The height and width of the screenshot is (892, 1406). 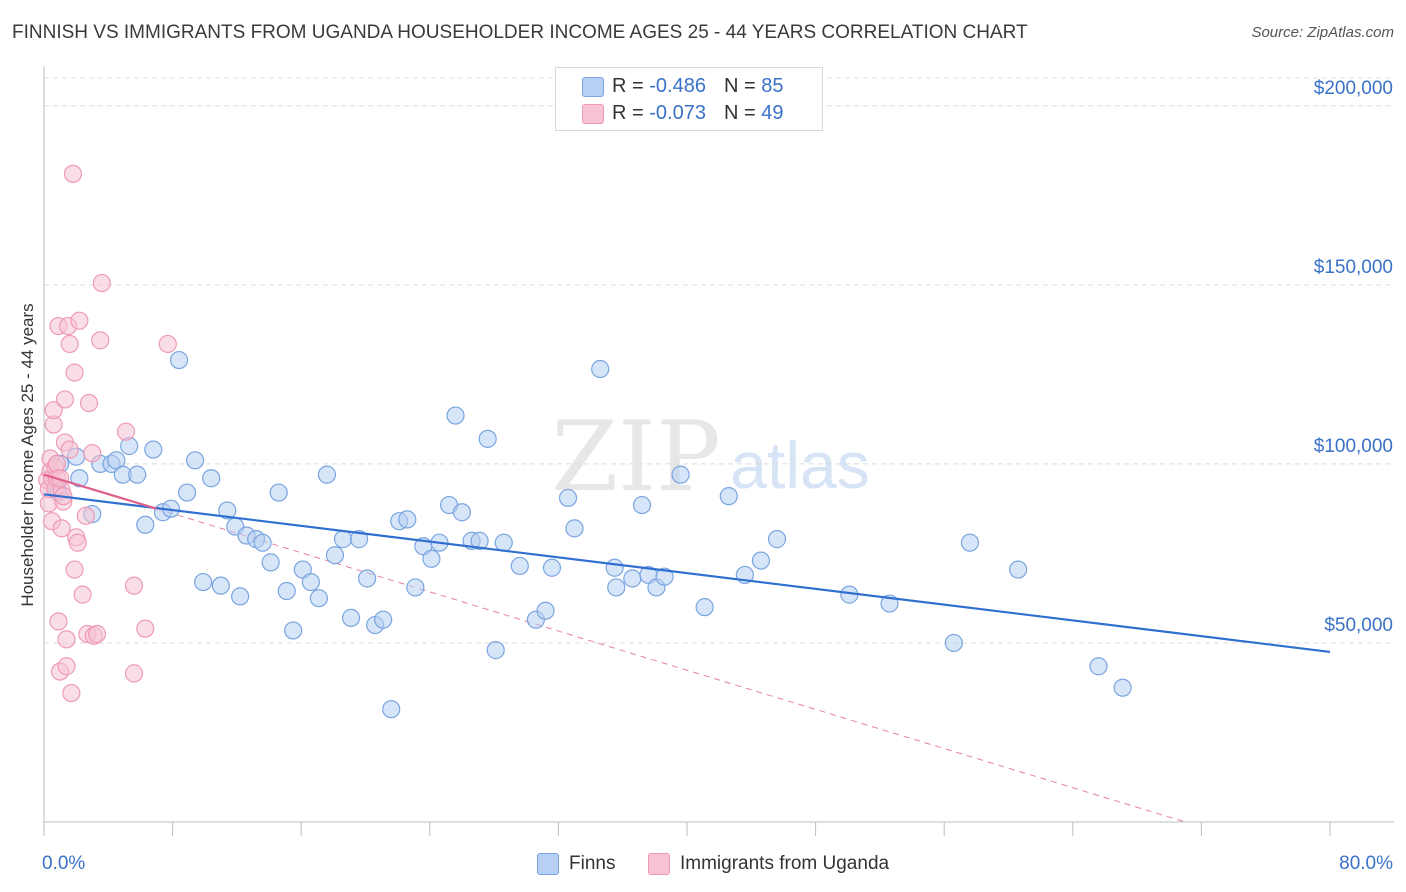 I want to click on y-tick-label-3: $200,000, so click(x=1353, y=88).